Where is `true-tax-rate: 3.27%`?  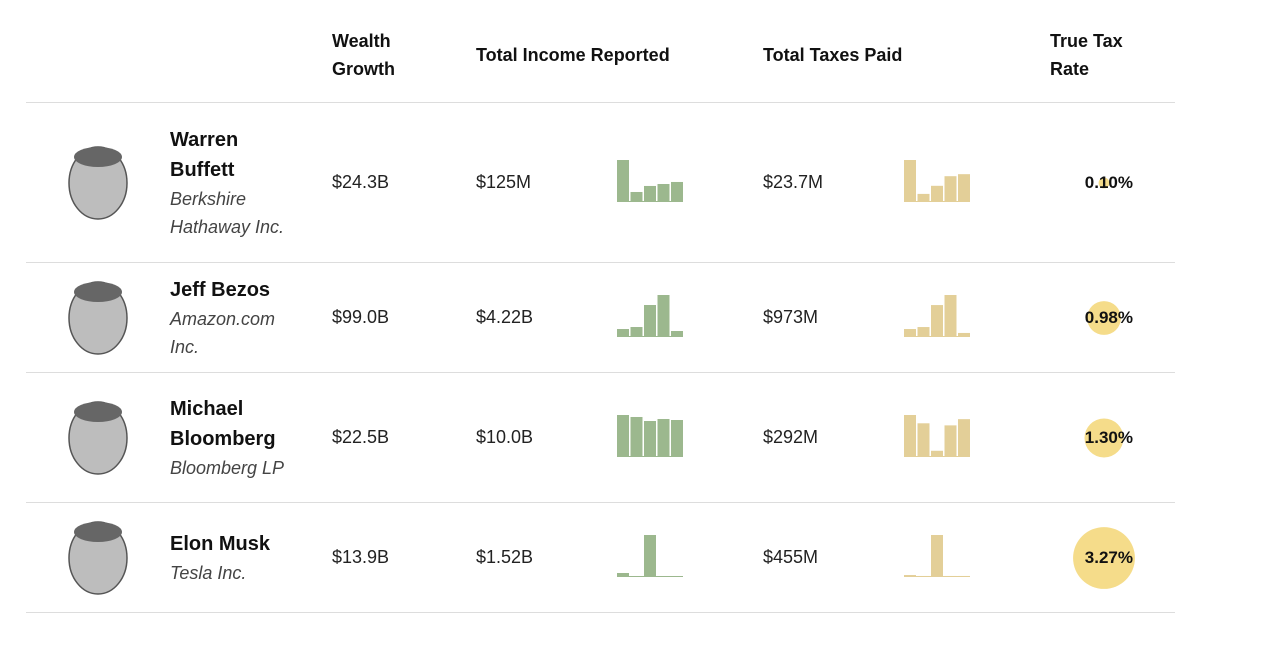
true-tax-rate: 3.27% is located at coordinates (1108, 557).